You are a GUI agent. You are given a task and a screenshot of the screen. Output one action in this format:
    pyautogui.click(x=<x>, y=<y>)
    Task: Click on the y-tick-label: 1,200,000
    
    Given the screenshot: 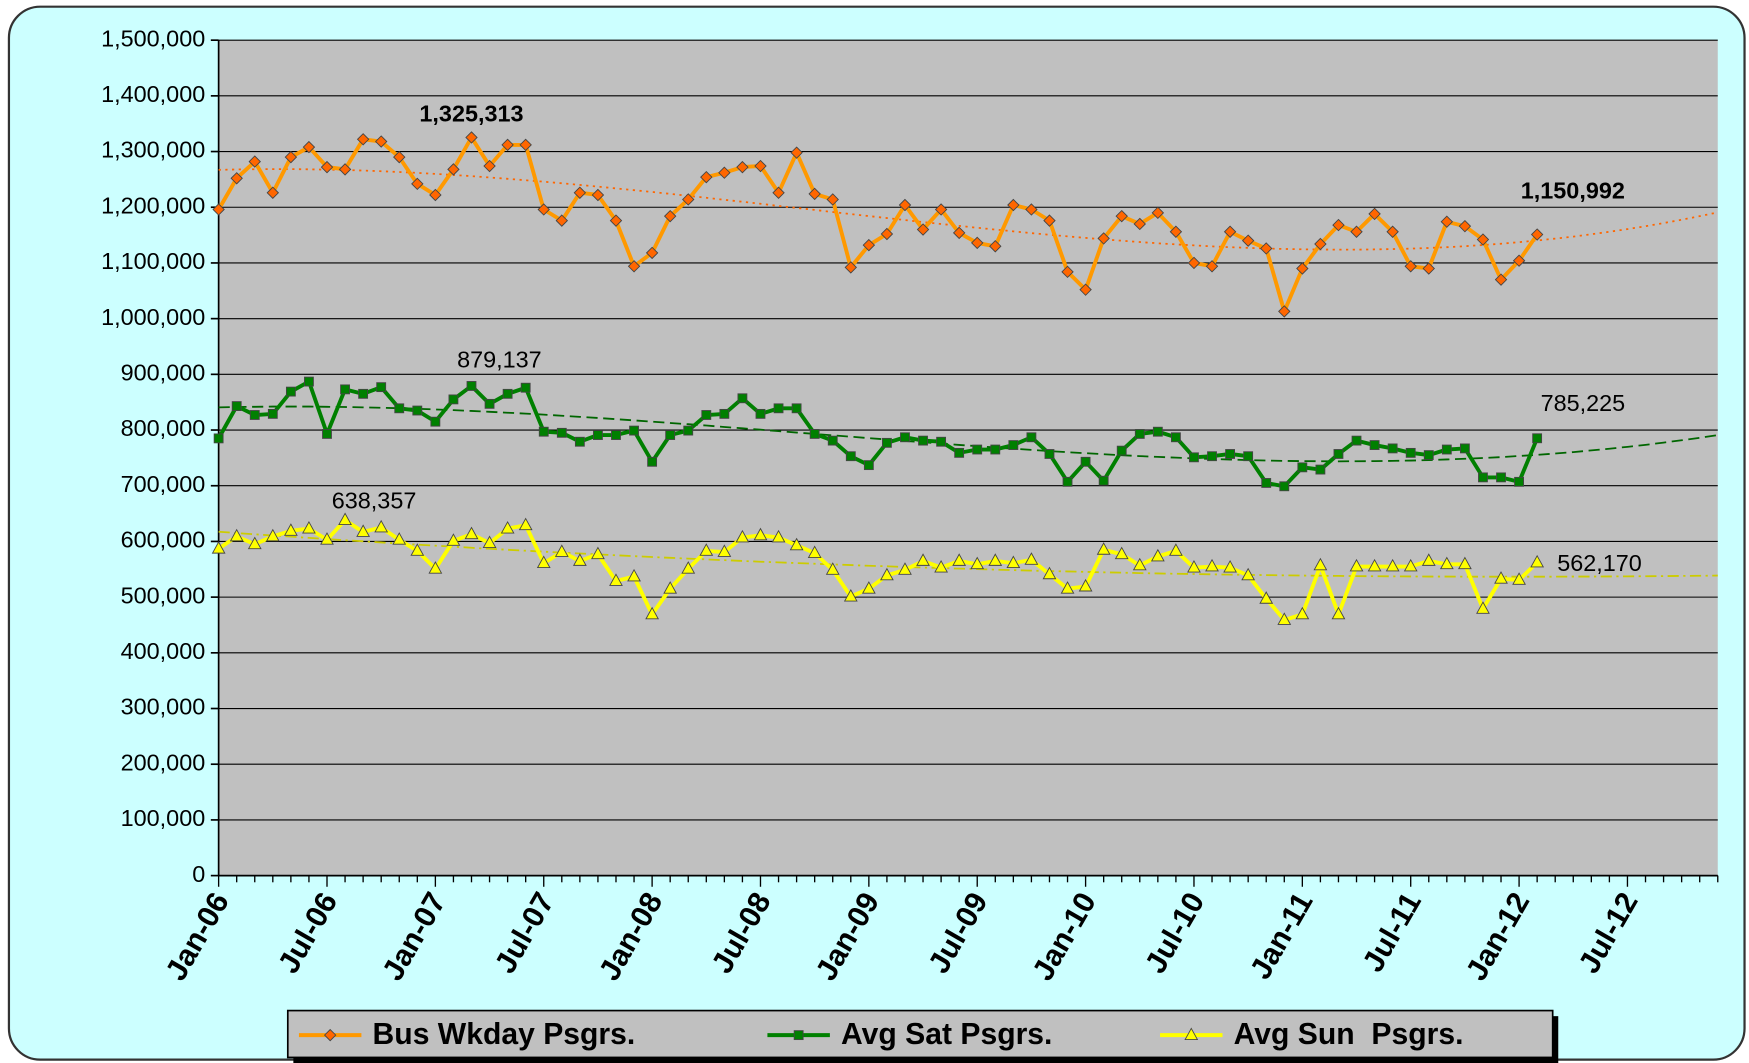 What is the action you would take?
    pyautogui.click(x=153, y=205)
    